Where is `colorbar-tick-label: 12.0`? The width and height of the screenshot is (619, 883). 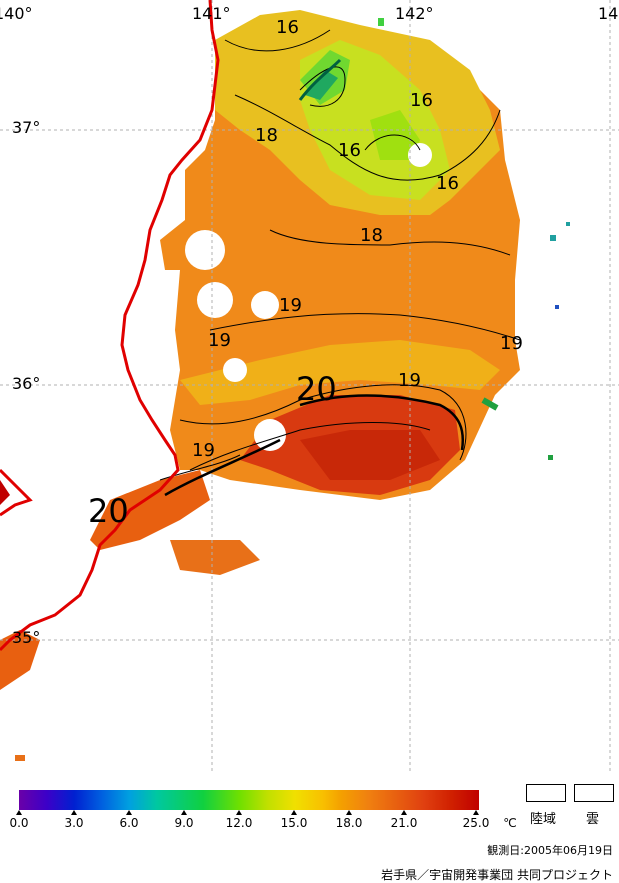 colorbar-tick-label: 12.0 is located at coordinates (239, 823).